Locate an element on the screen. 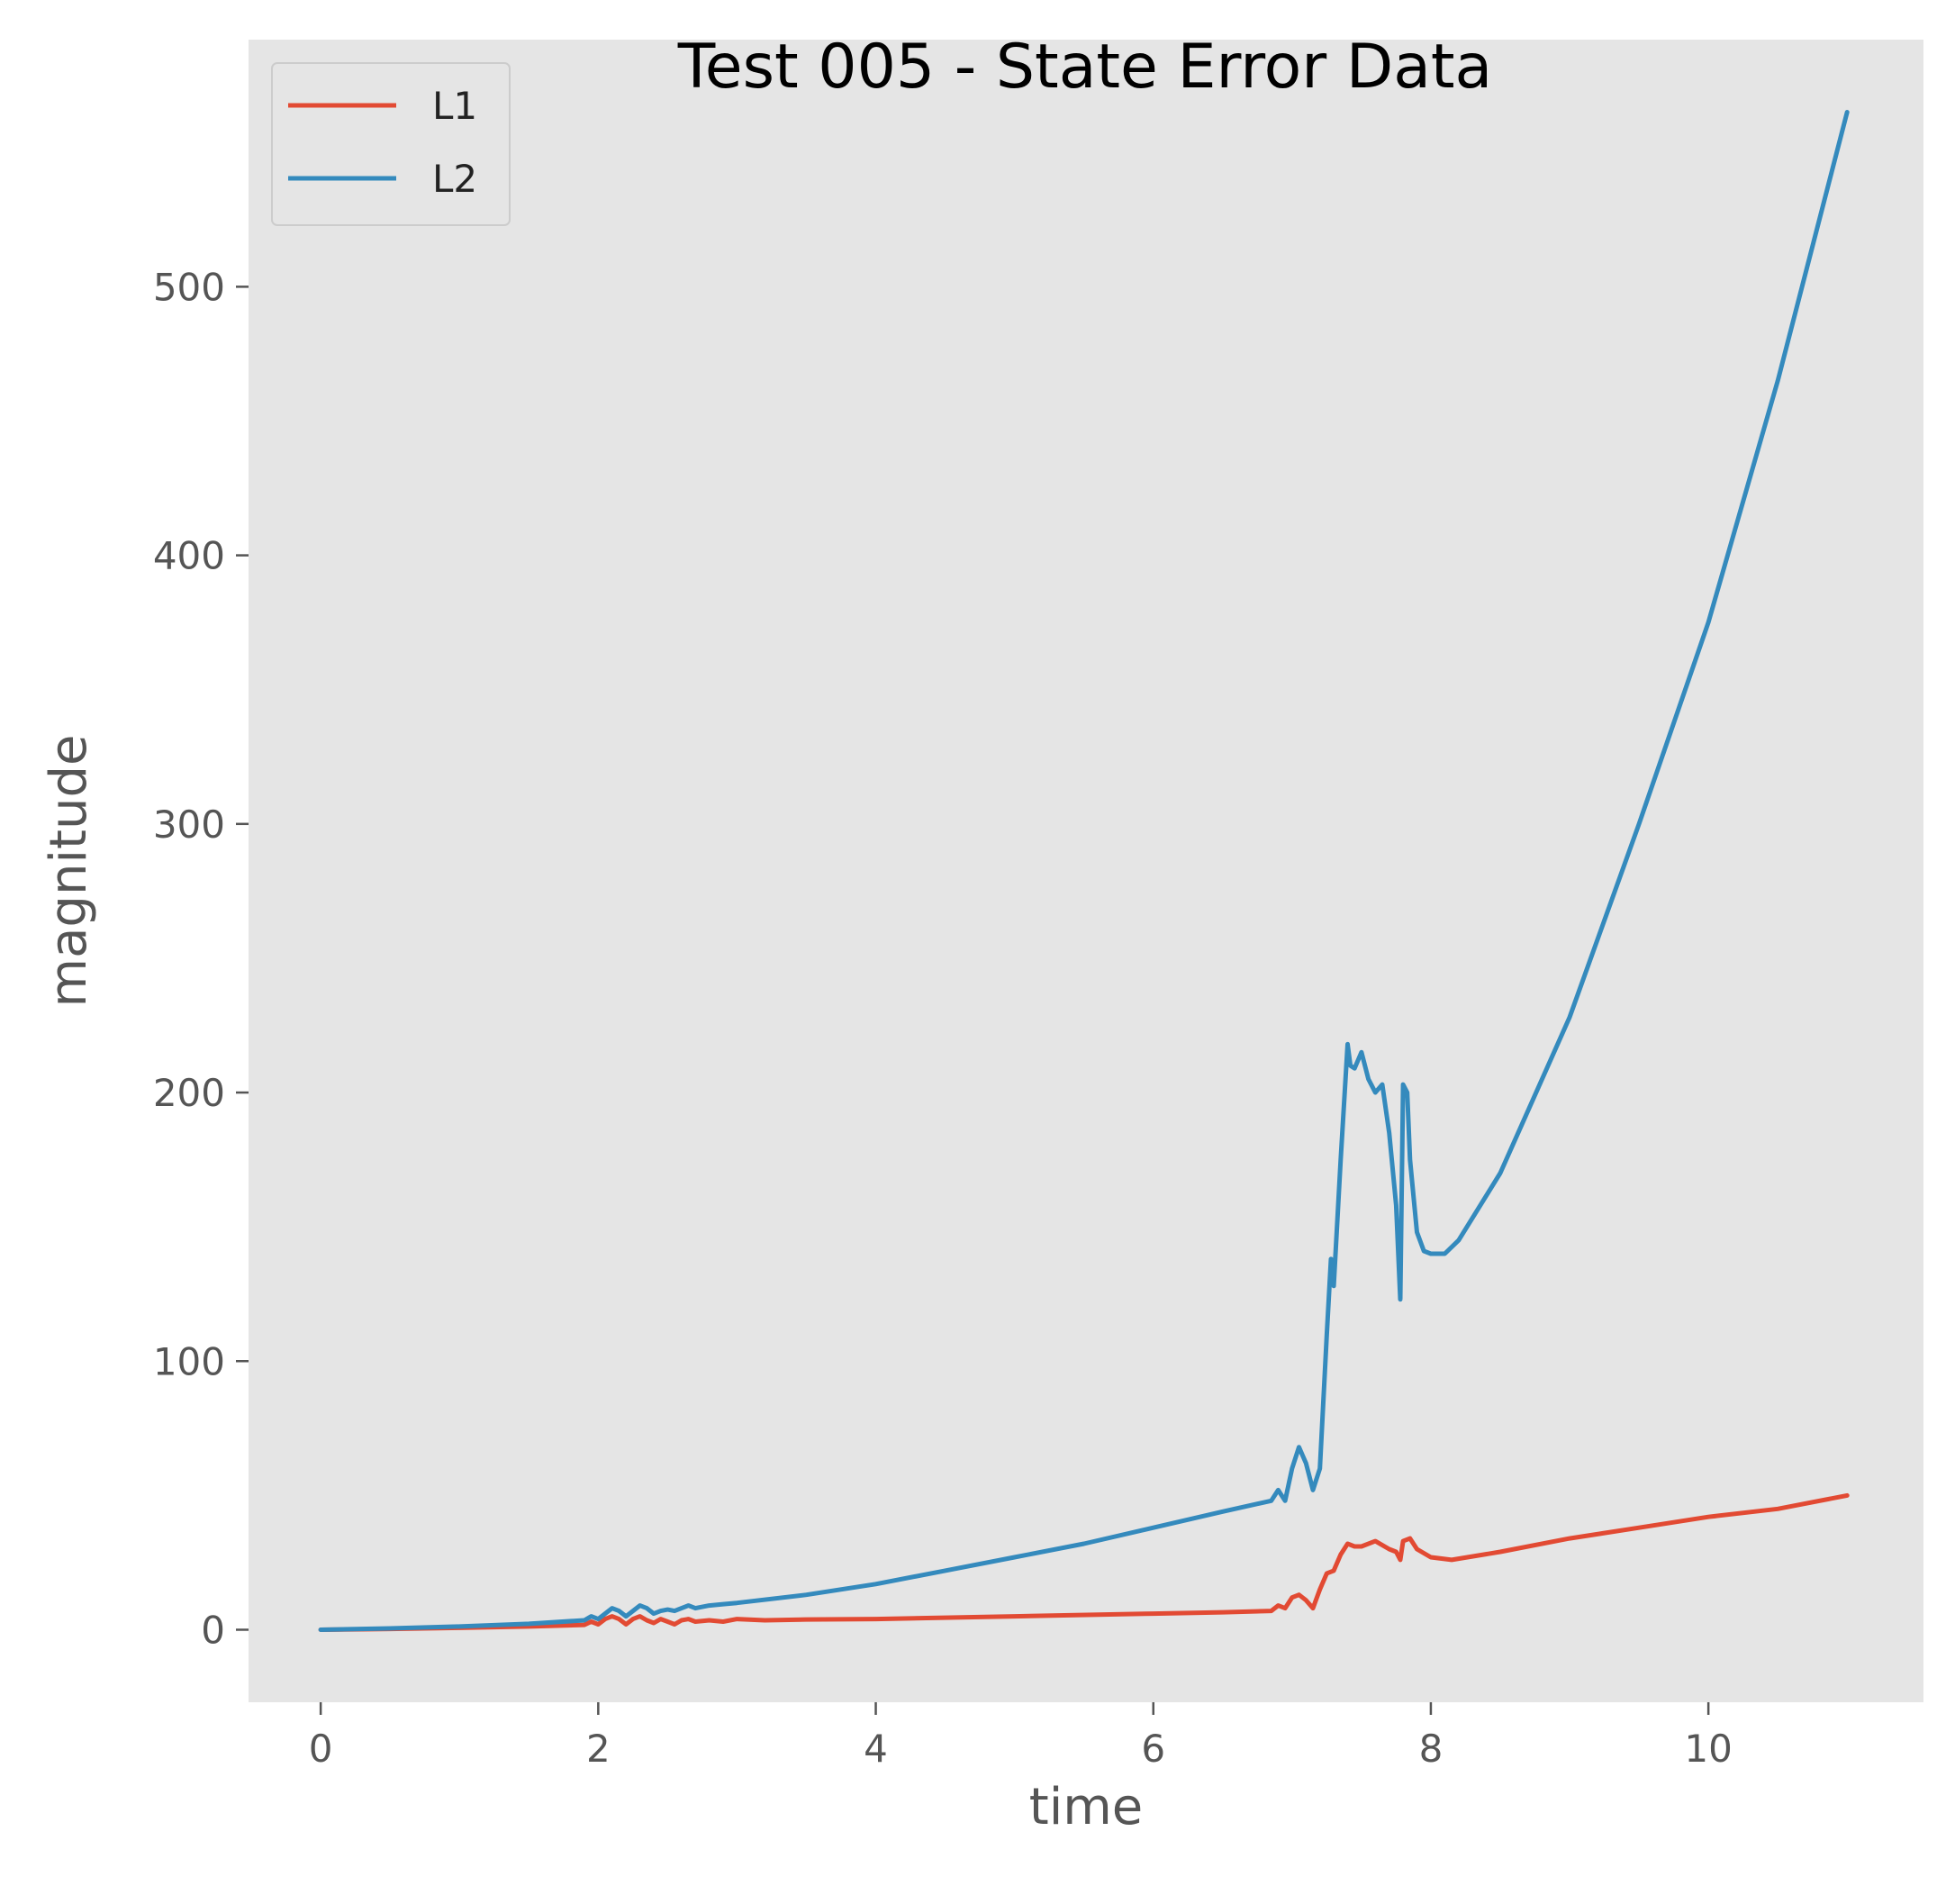 This screenshot has width=1955, height=1904. y-axis-ticks: 0 100 200 300 400 500 is located at coordinates (201, 958).